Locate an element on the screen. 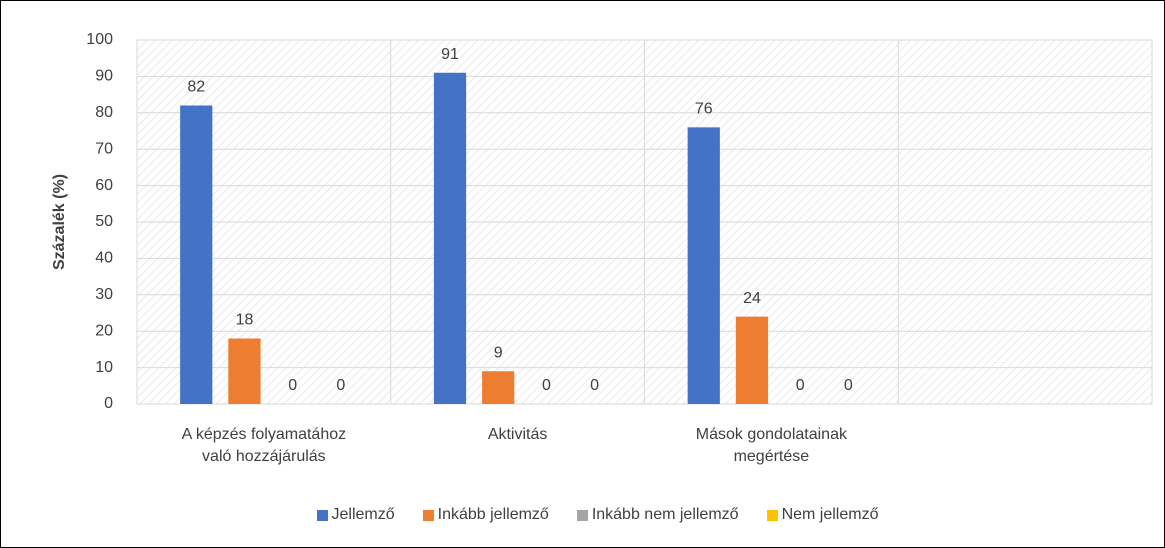 This screenshot has width=1165, height=548. y-tick-label: 100 is located at coordinates (99, 39).